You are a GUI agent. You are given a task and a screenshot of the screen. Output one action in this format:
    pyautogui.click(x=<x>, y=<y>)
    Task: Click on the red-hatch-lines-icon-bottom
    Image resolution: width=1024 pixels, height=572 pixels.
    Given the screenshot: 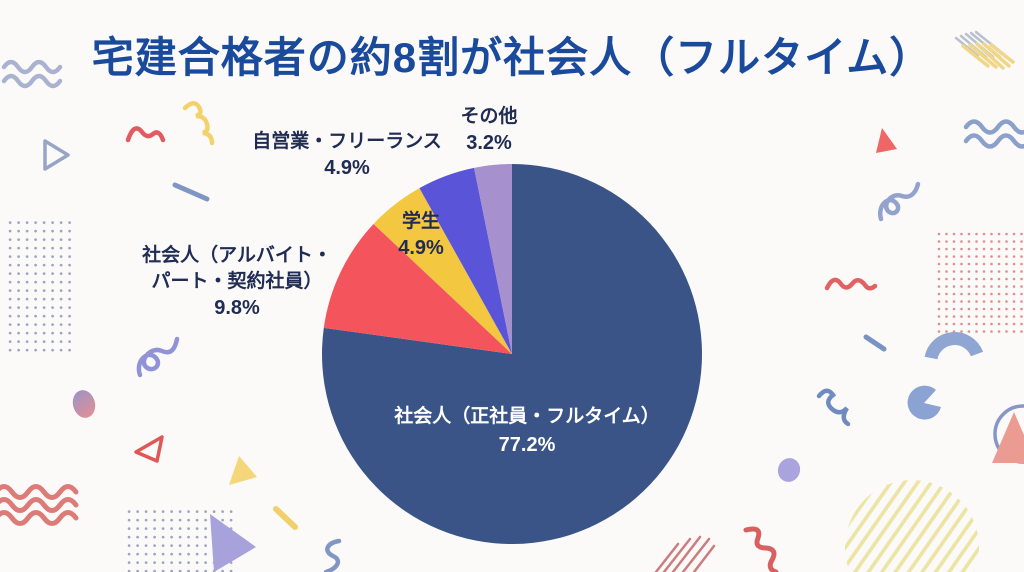 What is the action you would take?
    pyautogui.click(x=685, y=553)
    